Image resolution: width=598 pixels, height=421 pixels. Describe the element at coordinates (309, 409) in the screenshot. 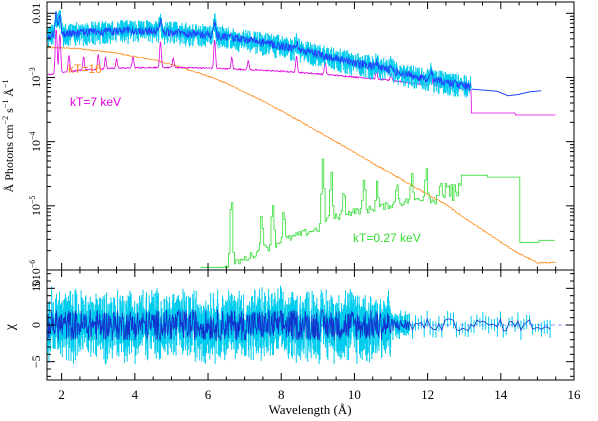

I see `xlabel: Wavelength (Å)` at that location.